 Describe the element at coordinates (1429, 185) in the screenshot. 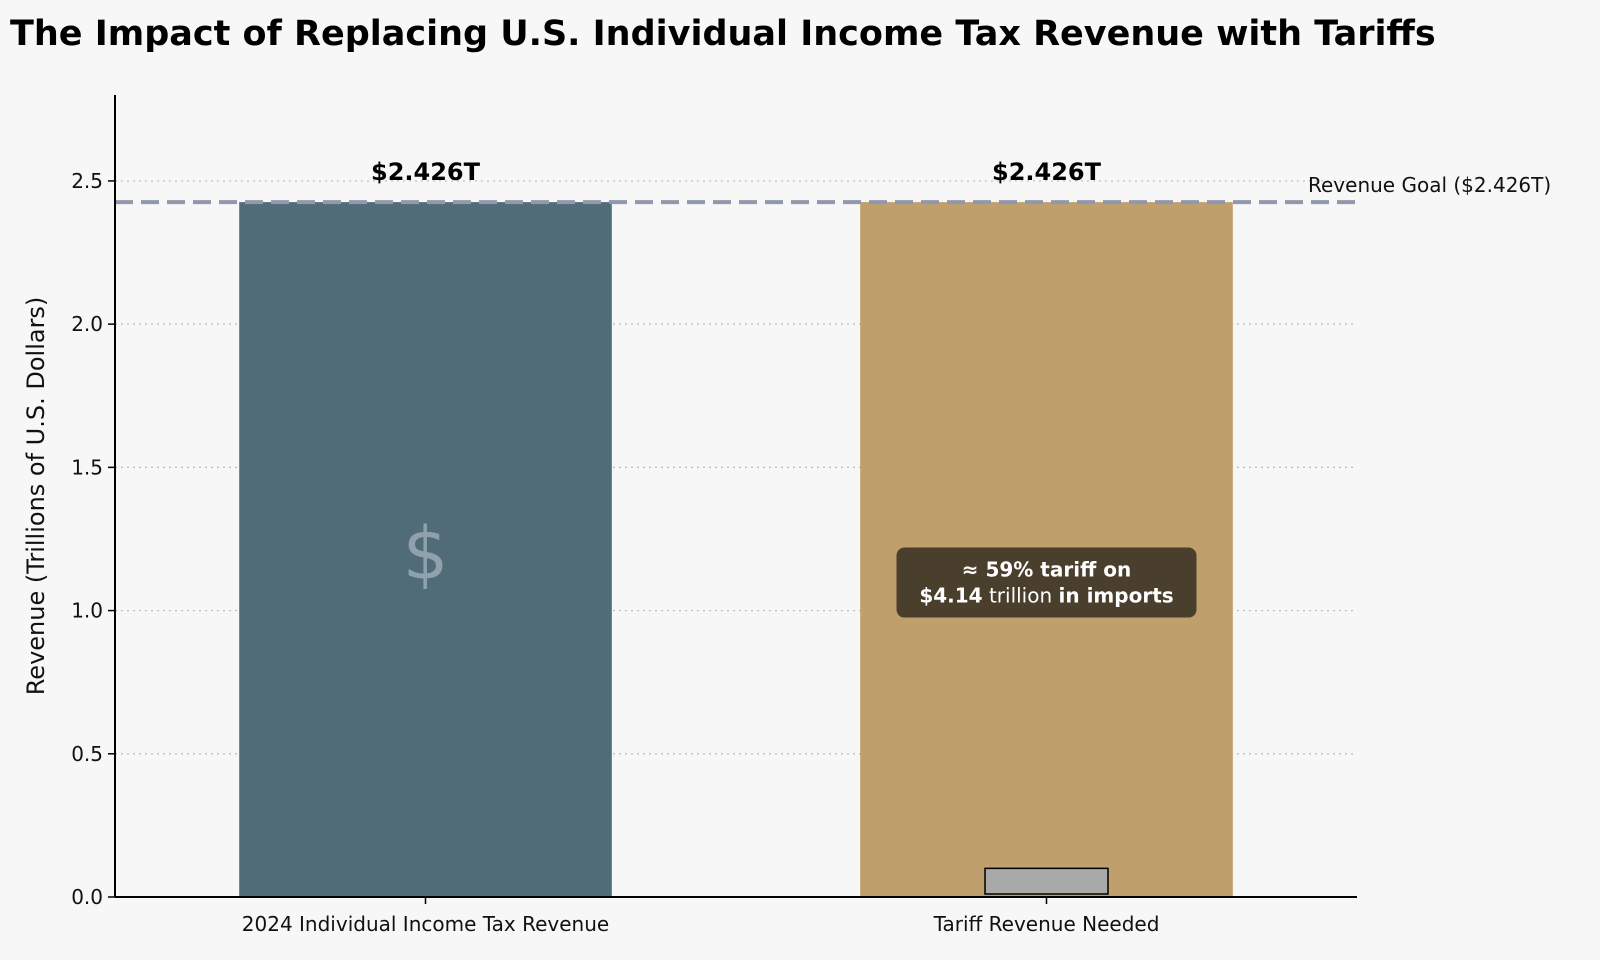

I see `reference-line-label: Revenue Goal ($2.426T)` at that location.